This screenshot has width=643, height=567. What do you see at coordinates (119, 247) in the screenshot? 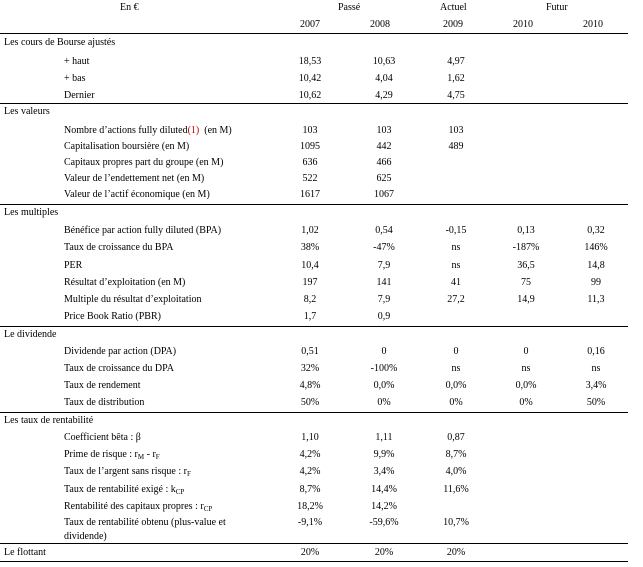
I see `row-label: Taux de croissance du BPA` at bounding box center [119, 247].